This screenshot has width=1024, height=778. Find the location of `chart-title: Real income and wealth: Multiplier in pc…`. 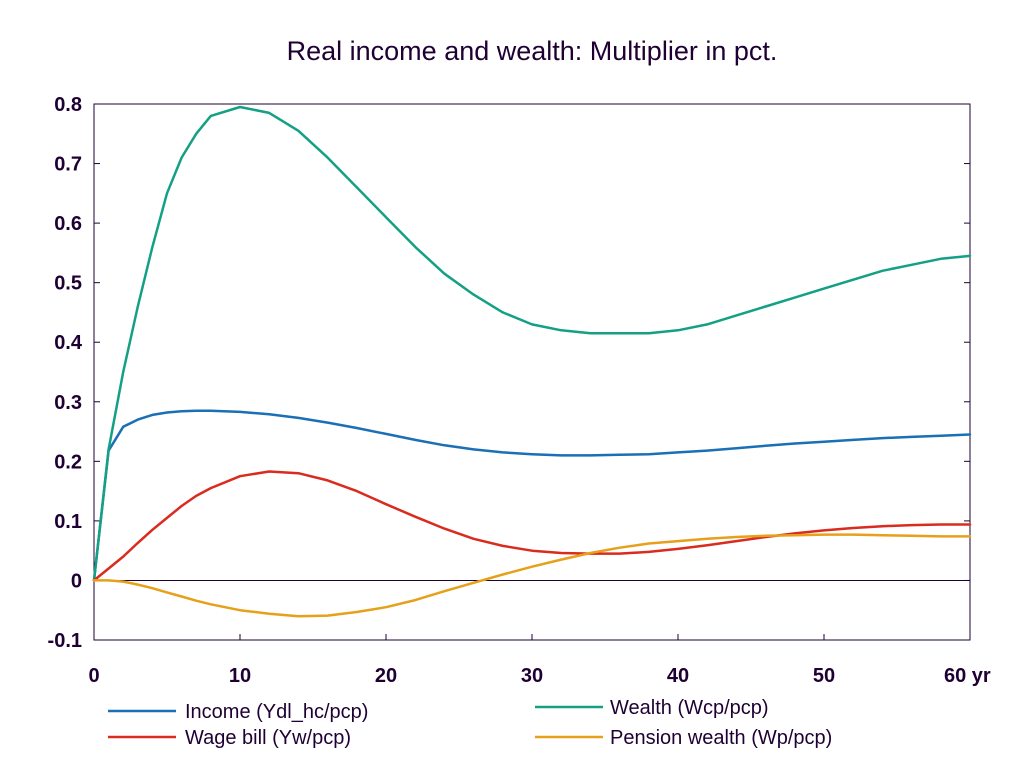

chart-title: Real income and wealth: Multiplier in pc… is located at coordinates (532, 51).